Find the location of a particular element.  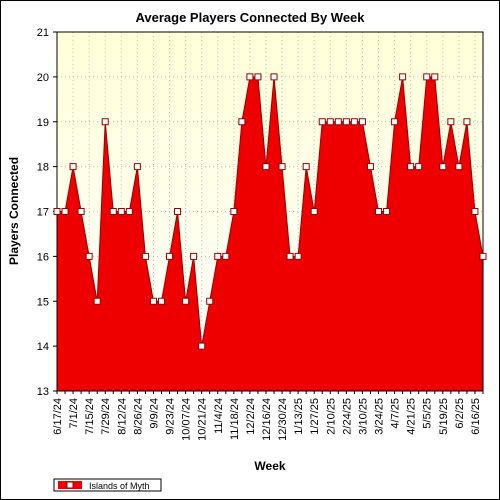

x-tick-label: 12/2/24 is located at coordinates (251, 416).